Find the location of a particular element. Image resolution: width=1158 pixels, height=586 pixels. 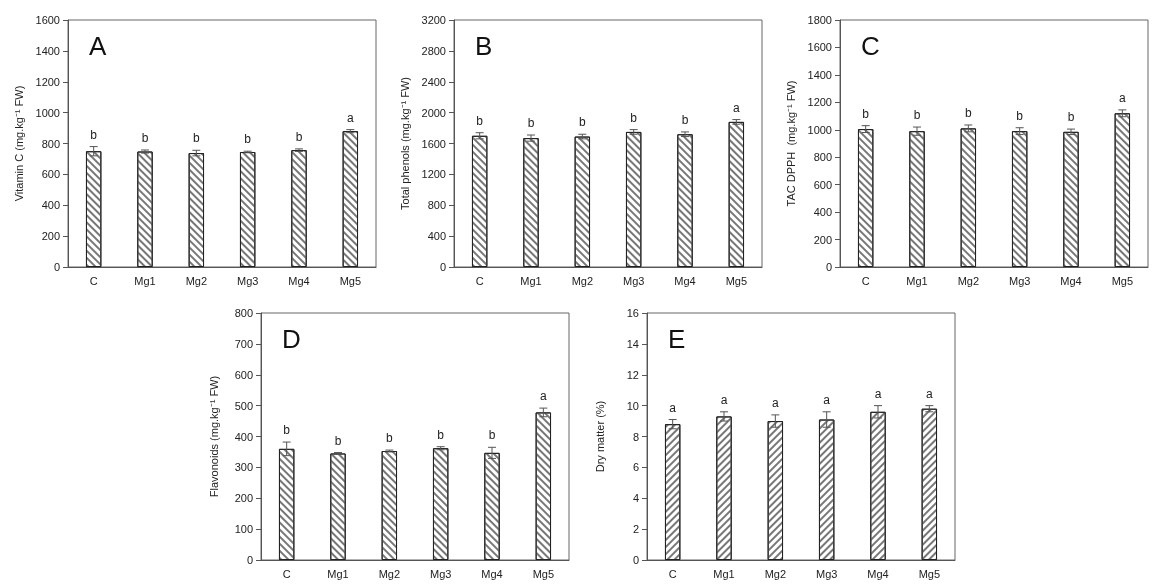

y-axis-title: Total phenols (mg.kg⁻¹ FW) is located at coordinates (405, 143).